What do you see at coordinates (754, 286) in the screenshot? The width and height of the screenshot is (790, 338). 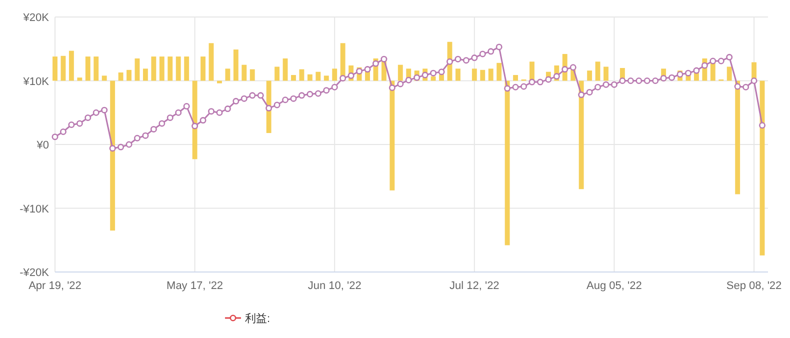 I see `x-tick-label: Sep 08, '22` at bounding box center [754, 286].